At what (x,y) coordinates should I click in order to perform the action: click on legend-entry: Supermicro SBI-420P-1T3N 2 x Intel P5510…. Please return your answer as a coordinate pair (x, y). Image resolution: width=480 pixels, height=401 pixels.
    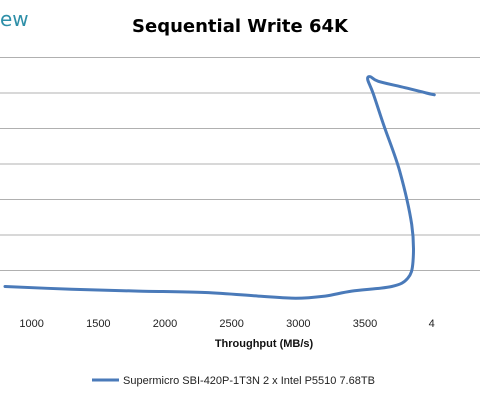
    Looking at the image, I should click on (249, 381).